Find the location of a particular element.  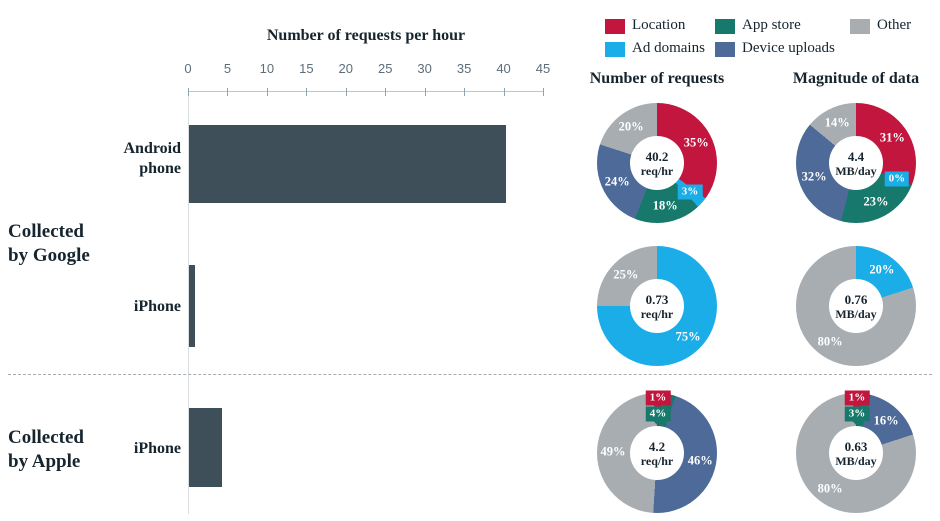

donut-slice-label-other: 14% is located at coordinates (837, 122).